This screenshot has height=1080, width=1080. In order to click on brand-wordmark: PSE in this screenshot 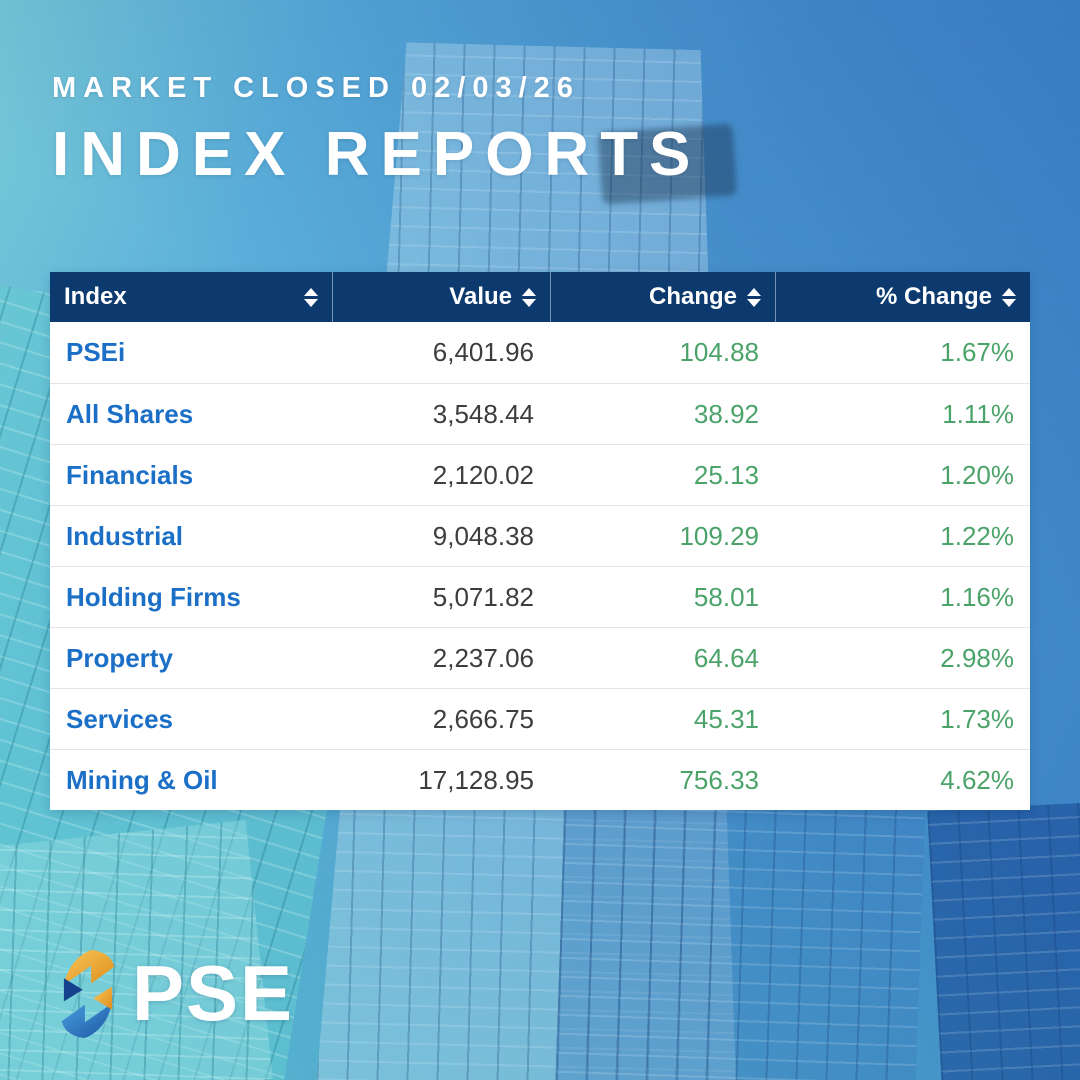, I will do `click(213, 993)`.